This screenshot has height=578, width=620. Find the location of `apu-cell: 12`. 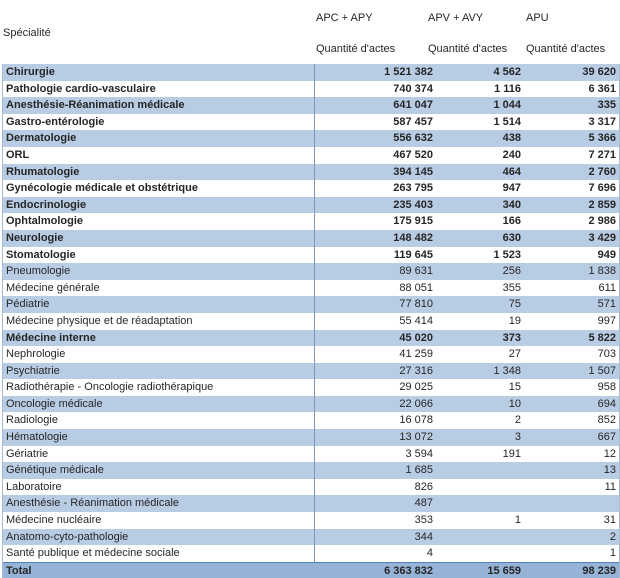

apu-cell: 12 is located at coordinates (609, 453).